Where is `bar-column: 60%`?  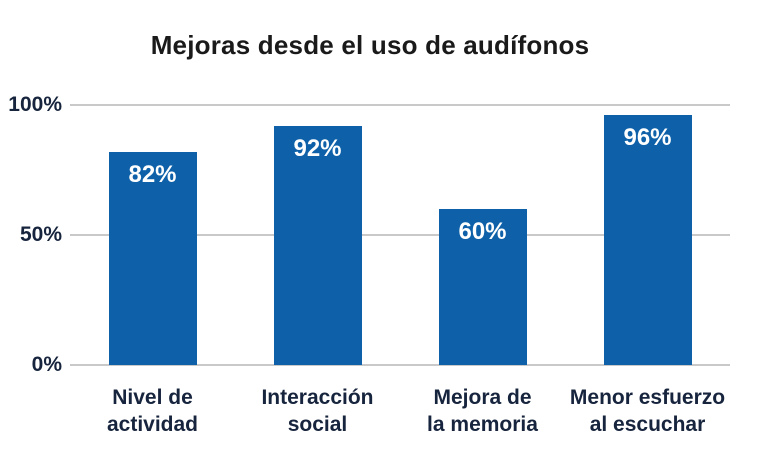
bar-column: 60% is located at coordinates (482, 235).